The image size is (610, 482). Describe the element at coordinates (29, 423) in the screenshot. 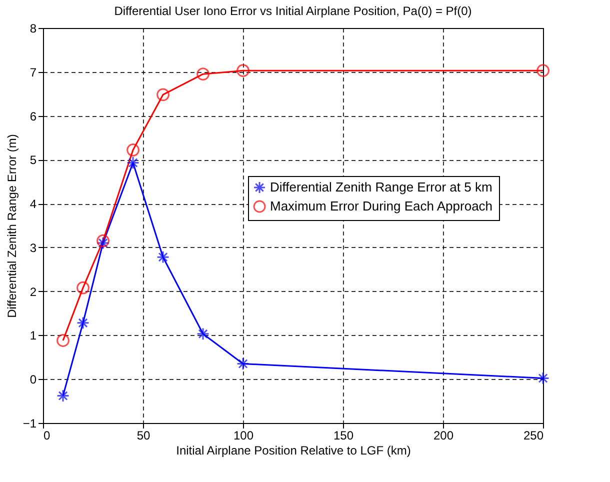

I see `y-tick-label: −1` at that location.